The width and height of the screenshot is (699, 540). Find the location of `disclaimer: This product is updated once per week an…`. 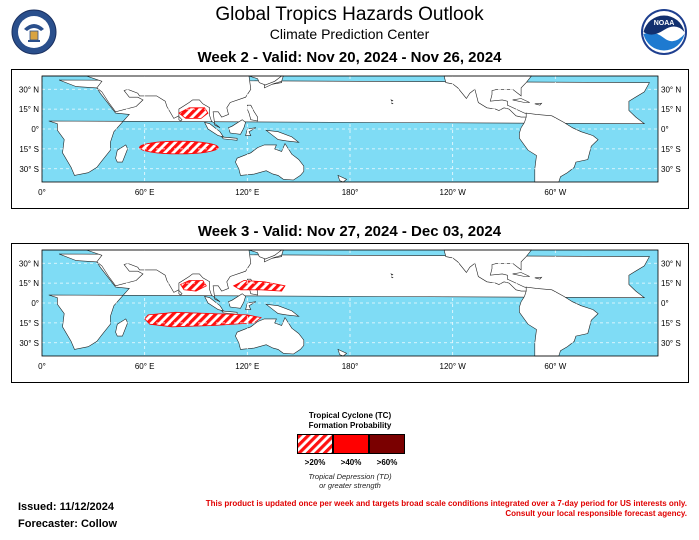

disclaimer: This product is updated once per week an… is located at coordinates (437, 509).